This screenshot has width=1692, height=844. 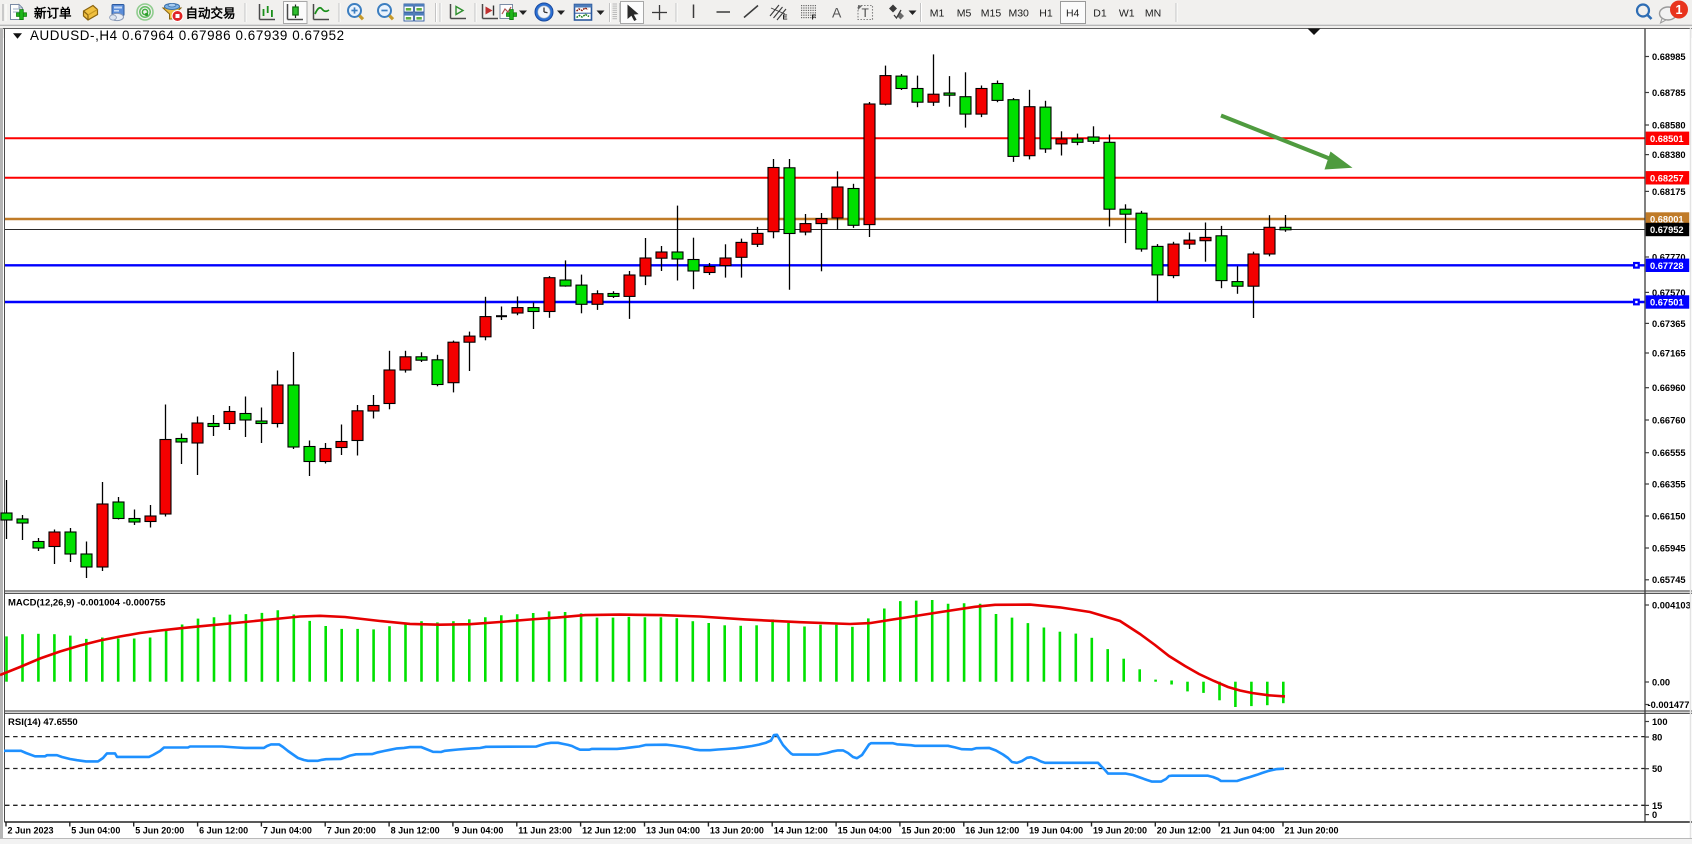 I want to click on svg-text: 0.67952, so click(x=1667, y=230).